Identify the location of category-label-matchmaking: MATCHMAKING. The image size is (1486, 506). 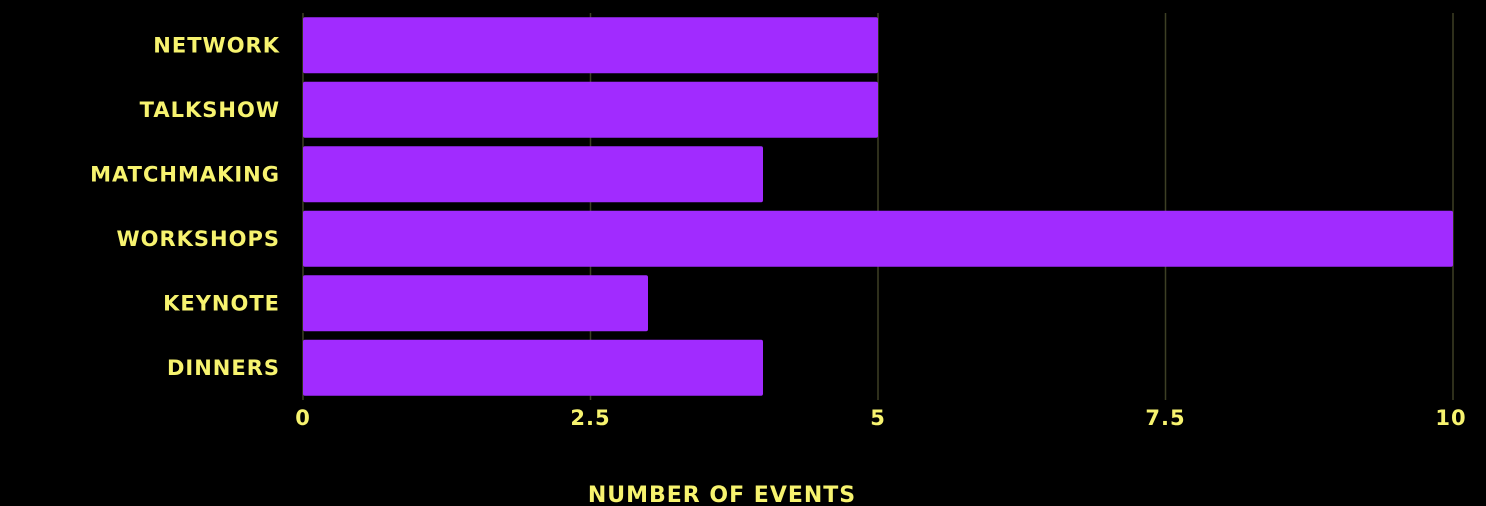
(185, 174).